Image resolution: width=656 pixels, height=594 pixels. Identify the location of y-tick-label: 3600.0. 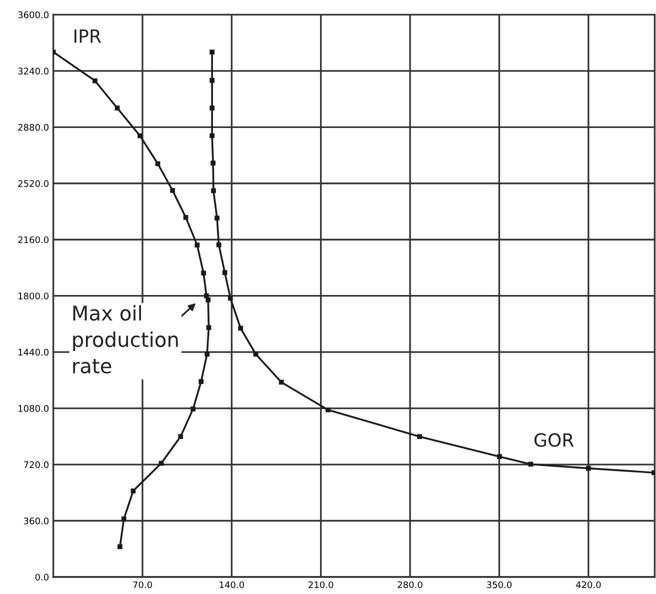
(33, 14).